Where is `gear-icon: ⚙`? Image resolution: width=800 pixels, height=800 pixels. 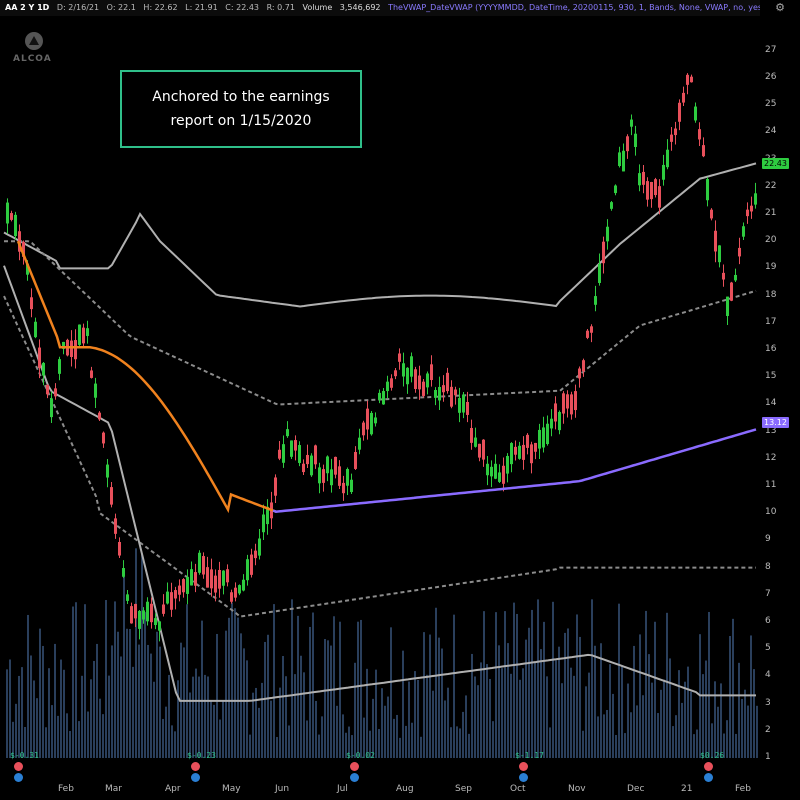 gear-icon: ⚙ is located at coordinates (780, 7).